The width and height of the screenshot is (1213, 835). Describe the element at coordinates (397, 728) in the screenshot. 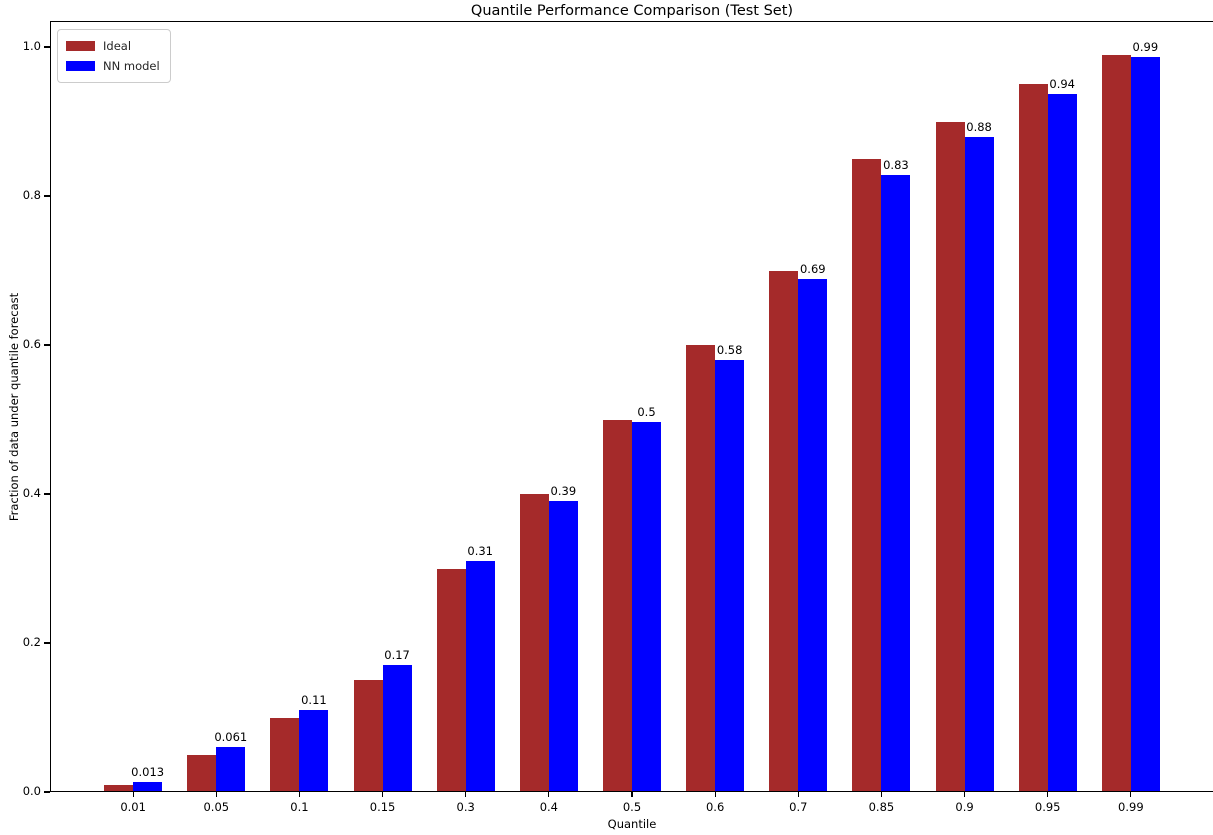

I see `bar-nn-model-0.15` at that location.